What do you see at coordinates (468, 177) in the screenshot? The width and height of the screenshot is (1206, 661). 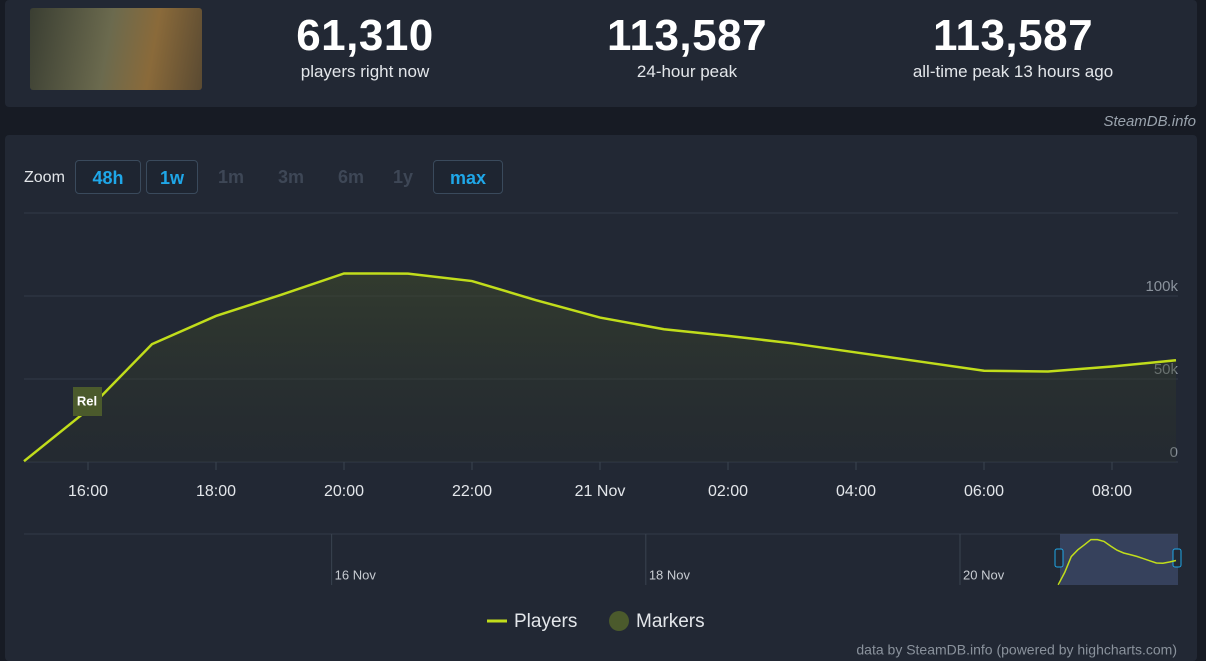 I see `zoom-button: max` at bounding box center [468, 177].